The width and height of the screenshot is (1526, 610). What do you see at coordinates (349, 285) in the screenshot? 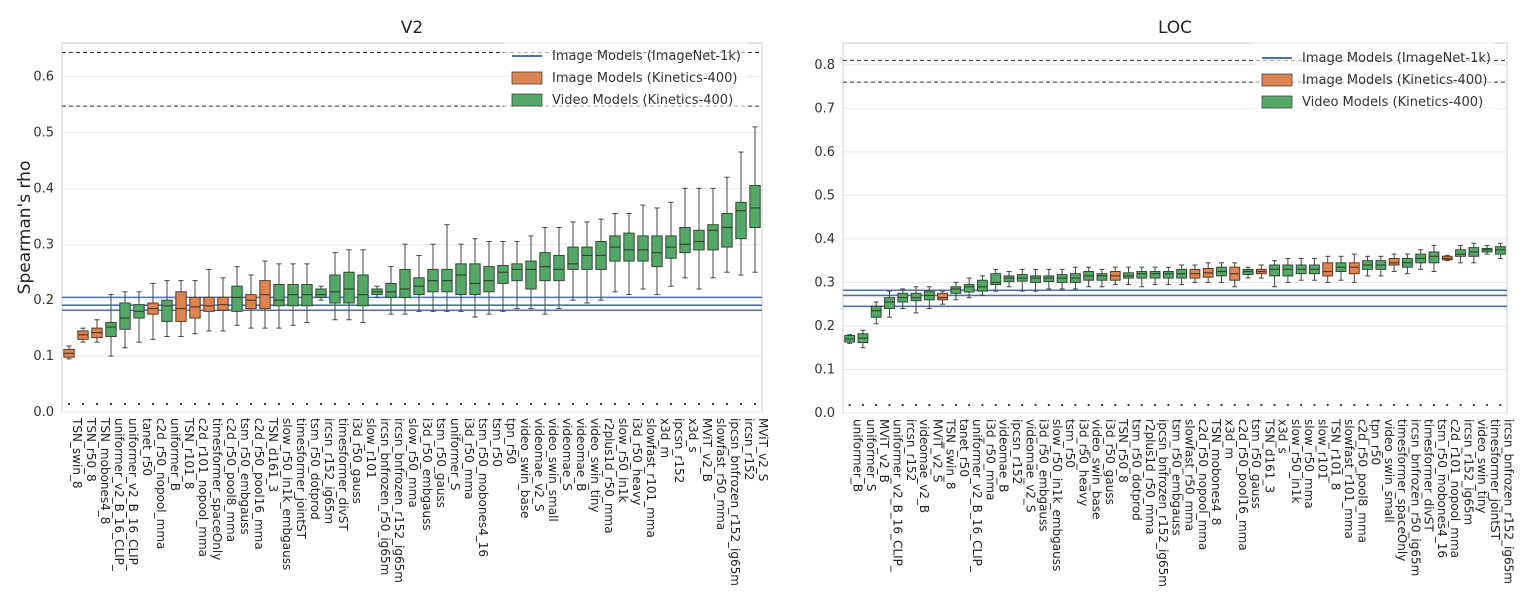
I see `v2-box-i3d-r50-gauss` at bounding box center [349, 285].